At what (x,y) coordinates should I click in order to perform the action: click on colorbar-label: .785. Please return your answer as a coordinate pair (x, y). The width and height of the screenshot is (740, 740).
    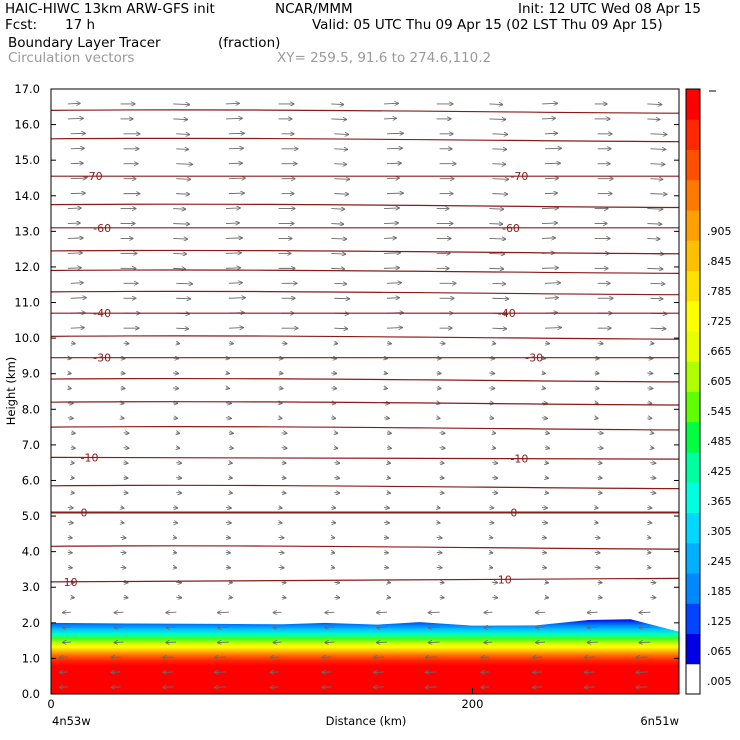
    Looking at the image, I should click on (719, 291).